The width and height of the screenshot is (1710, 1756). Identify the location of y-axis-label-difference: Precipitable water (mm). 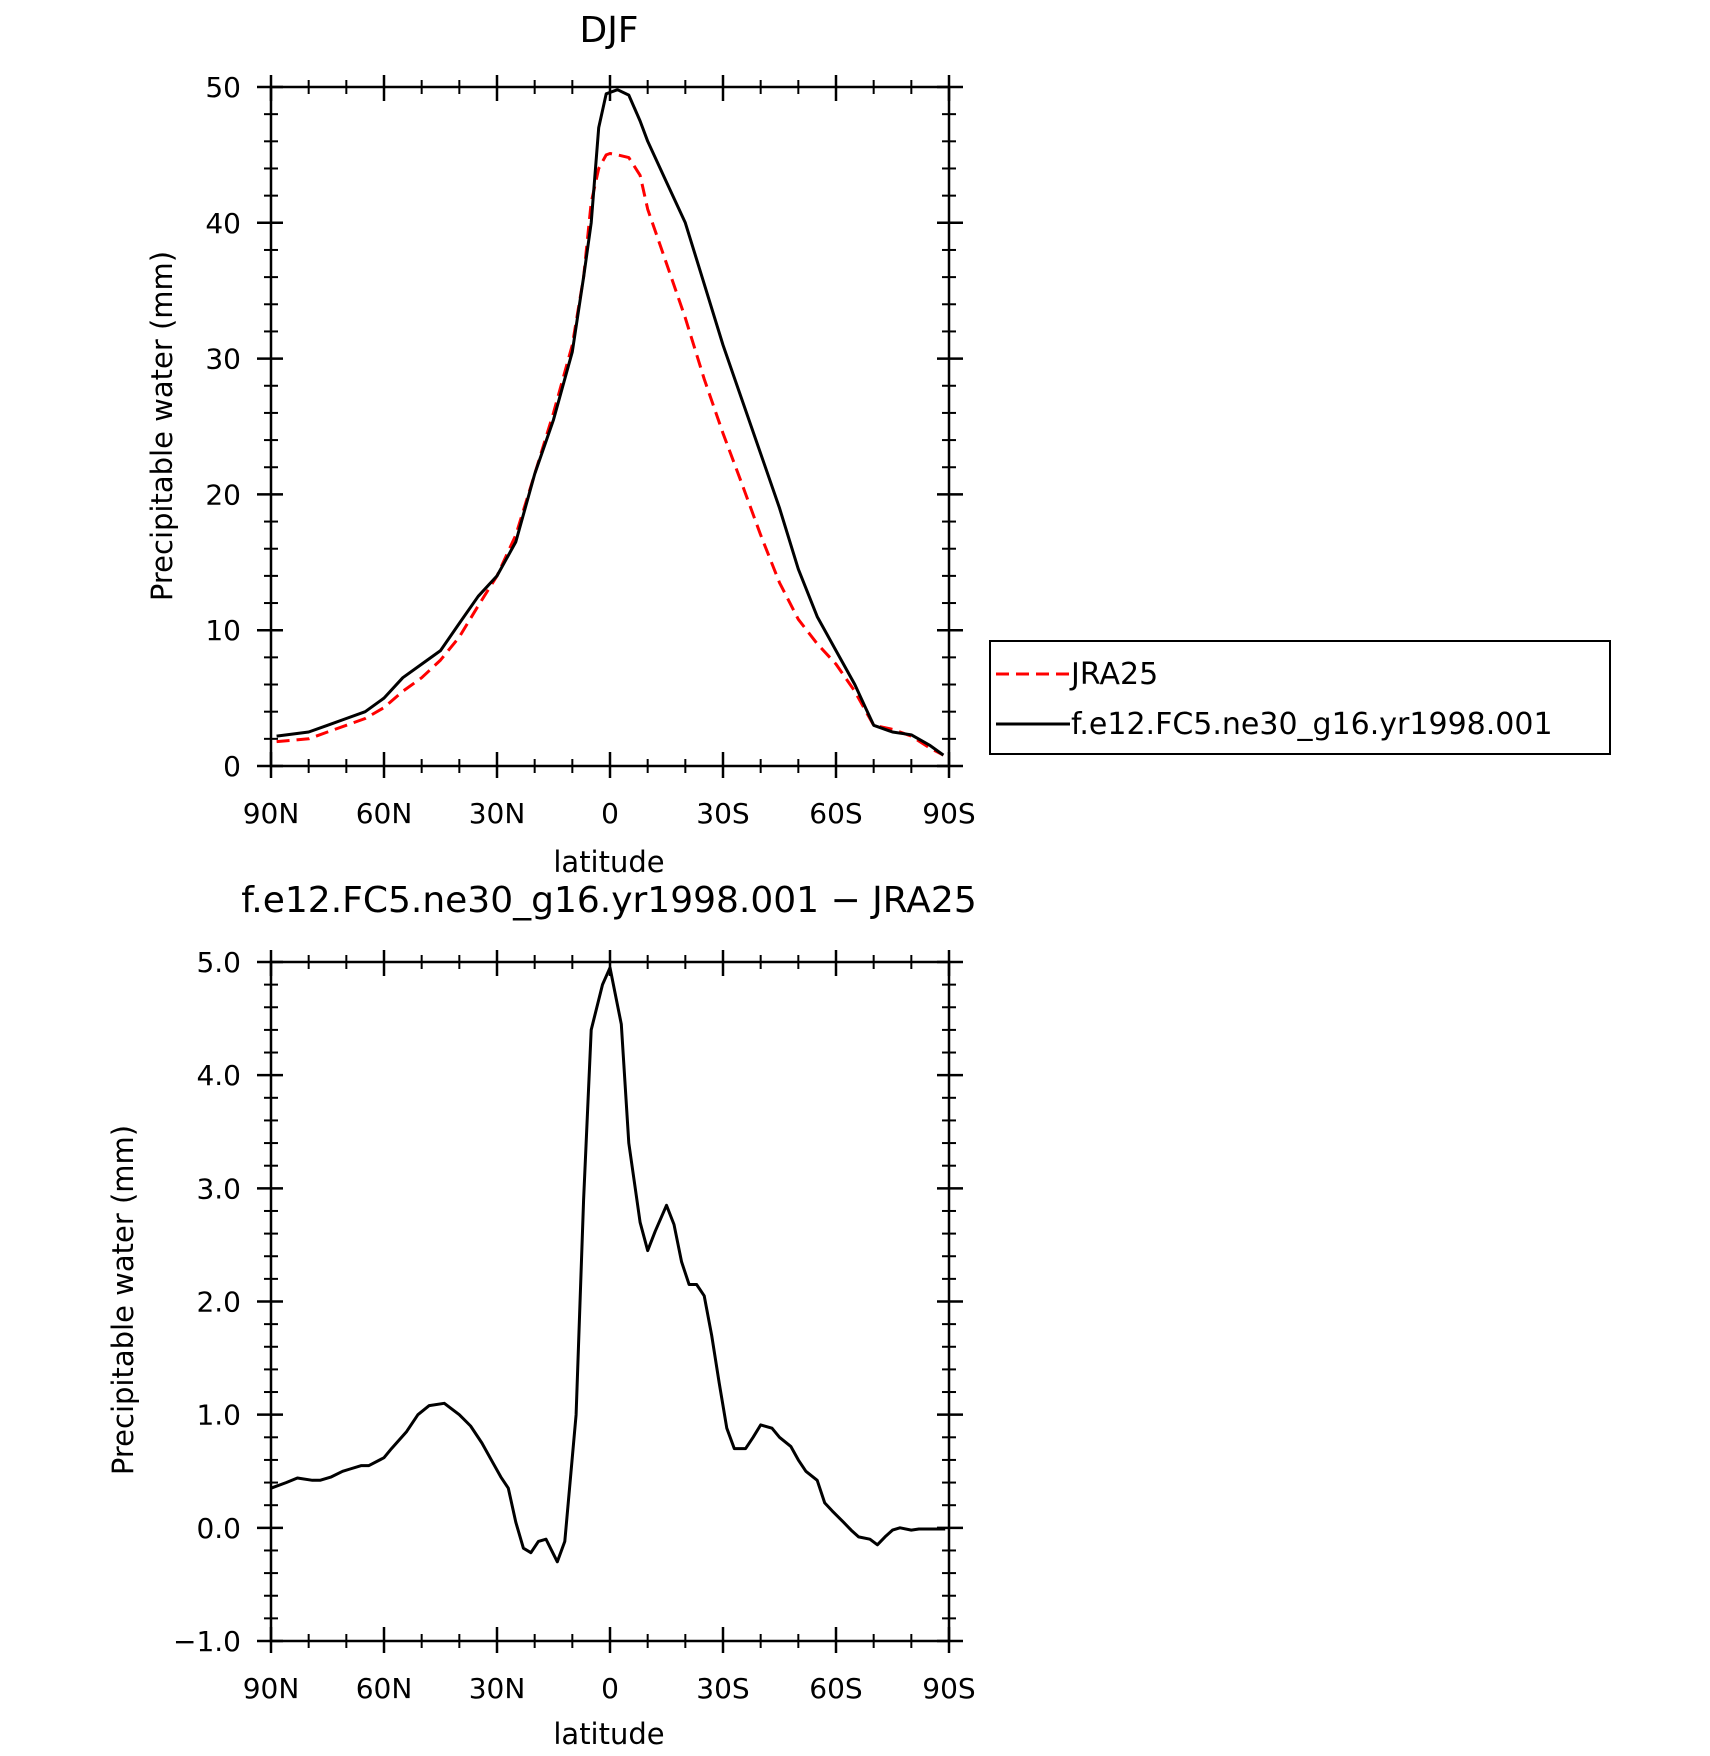
(123, 1300).